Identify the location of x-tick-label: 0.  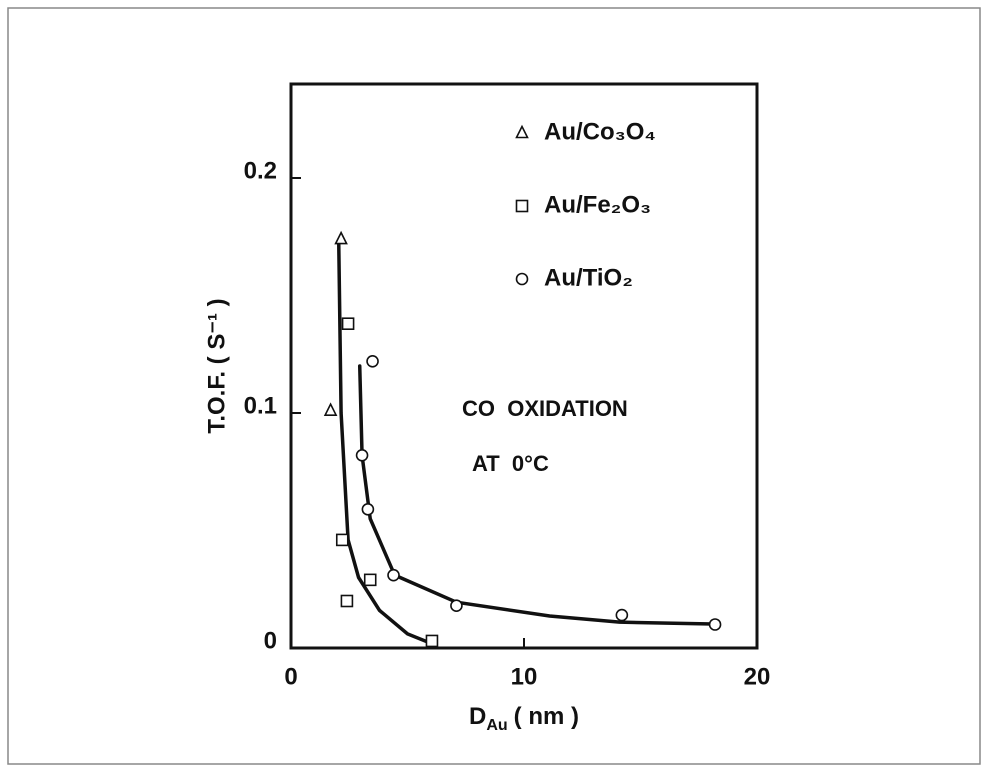
(290, 676).